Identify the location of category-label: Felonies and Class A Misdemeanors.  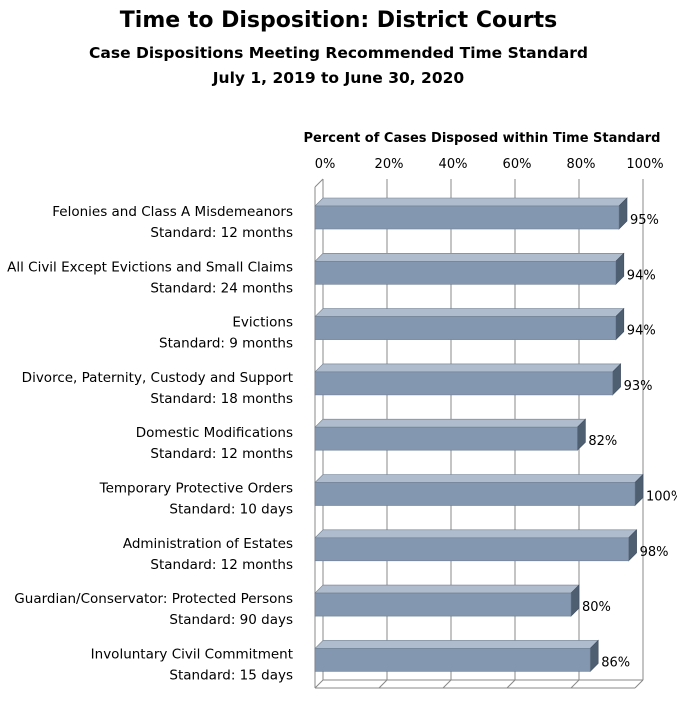
(172, 212).